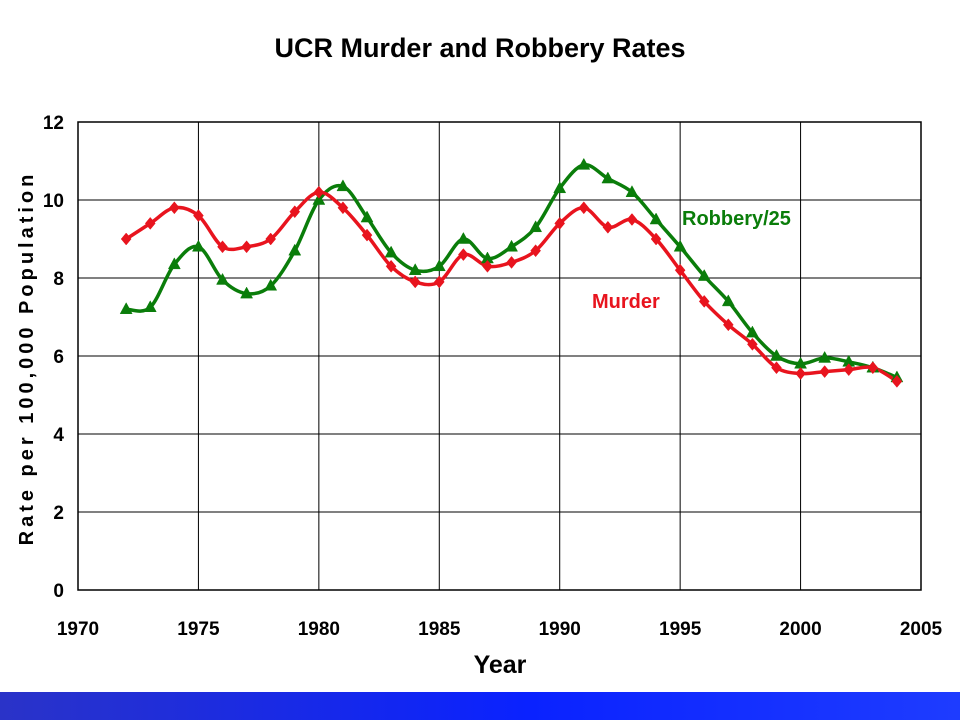  Describe the element at coordinates (626, 302) in the screenshot. I see `series-label-murder: Murder` at that location.